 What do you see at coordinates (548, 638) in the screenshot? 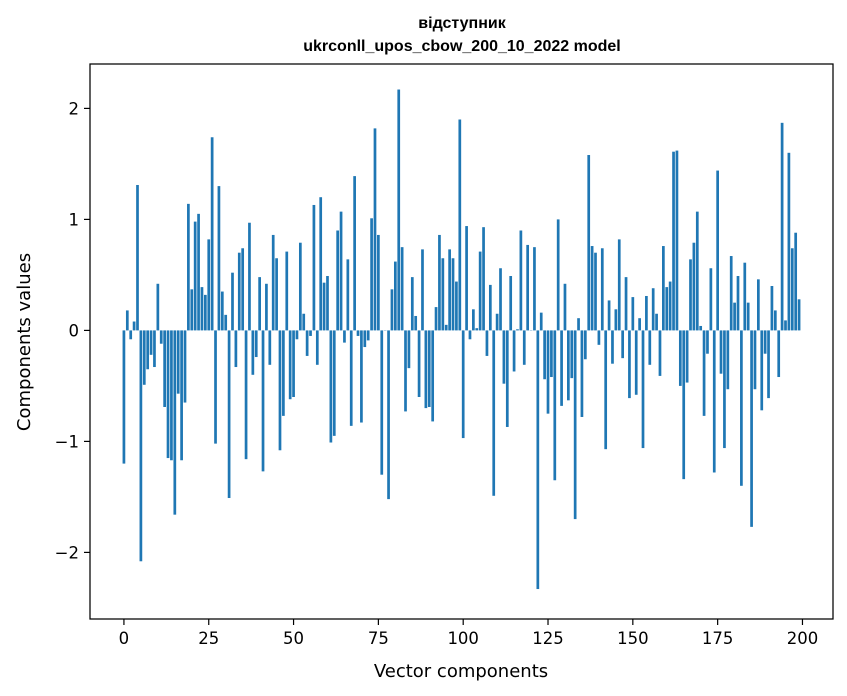
I see `x-tick-label-125: 125` at bounding box center [548, 638].